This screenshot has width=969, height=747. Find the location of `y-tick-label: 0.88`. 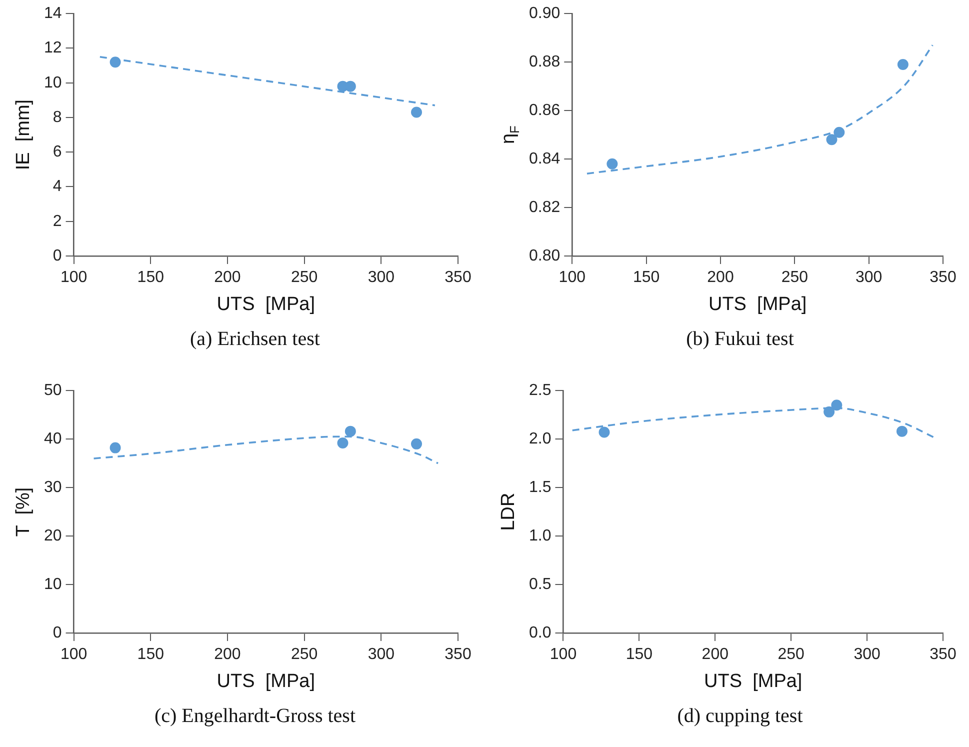

y-tick-label: 0.88 is located at coordinates (544, 61).